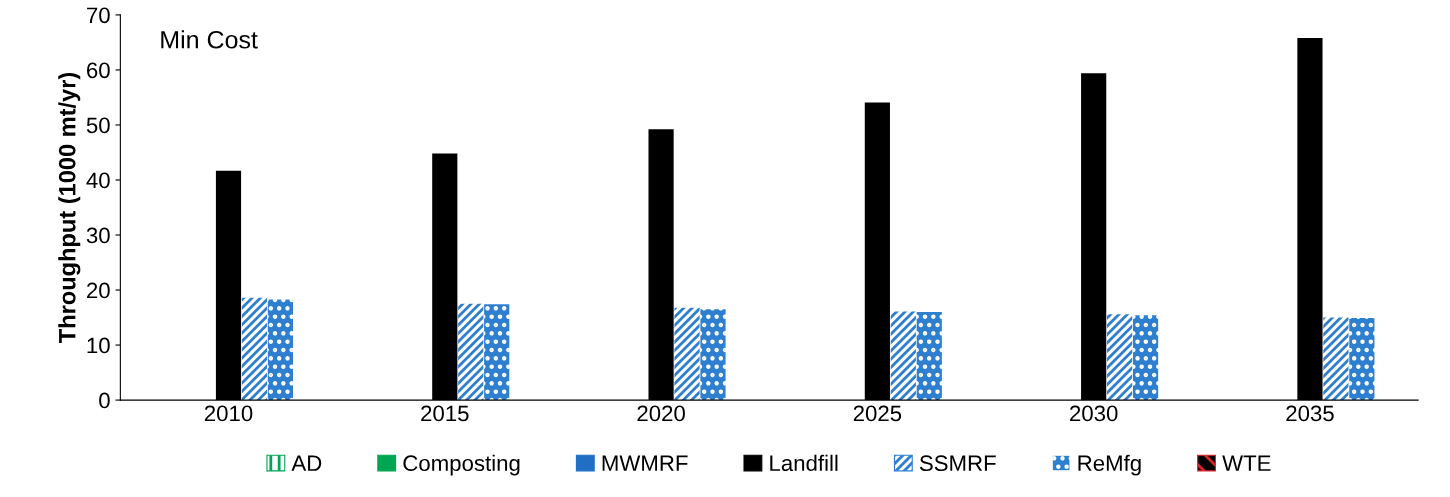 The width and height of the screenshot is (1450, 497). I want to click on y-tick-label: 30, so click(98, 235).